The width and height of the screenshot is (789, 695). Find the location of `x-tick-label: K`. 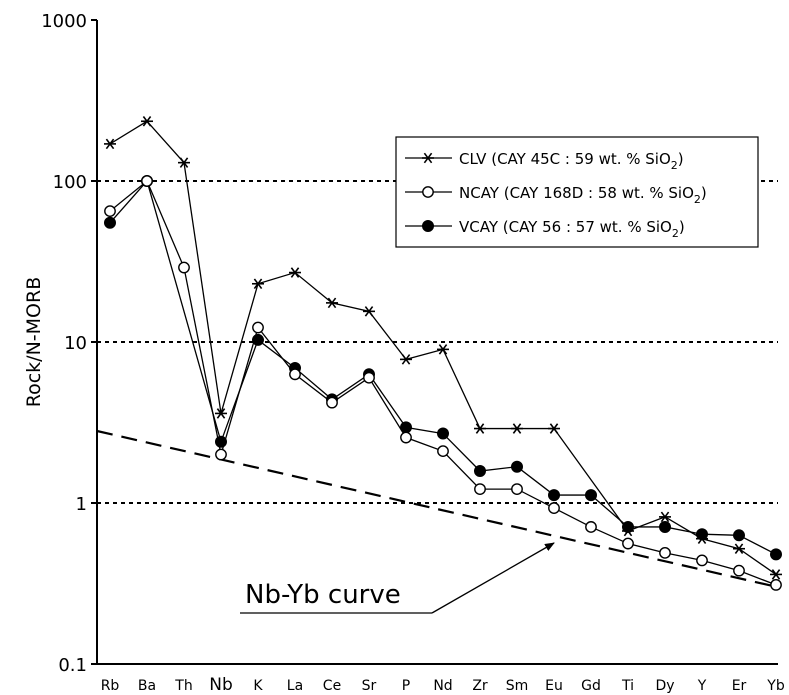

x-tick-label: K is located at coordinates (258, 686).